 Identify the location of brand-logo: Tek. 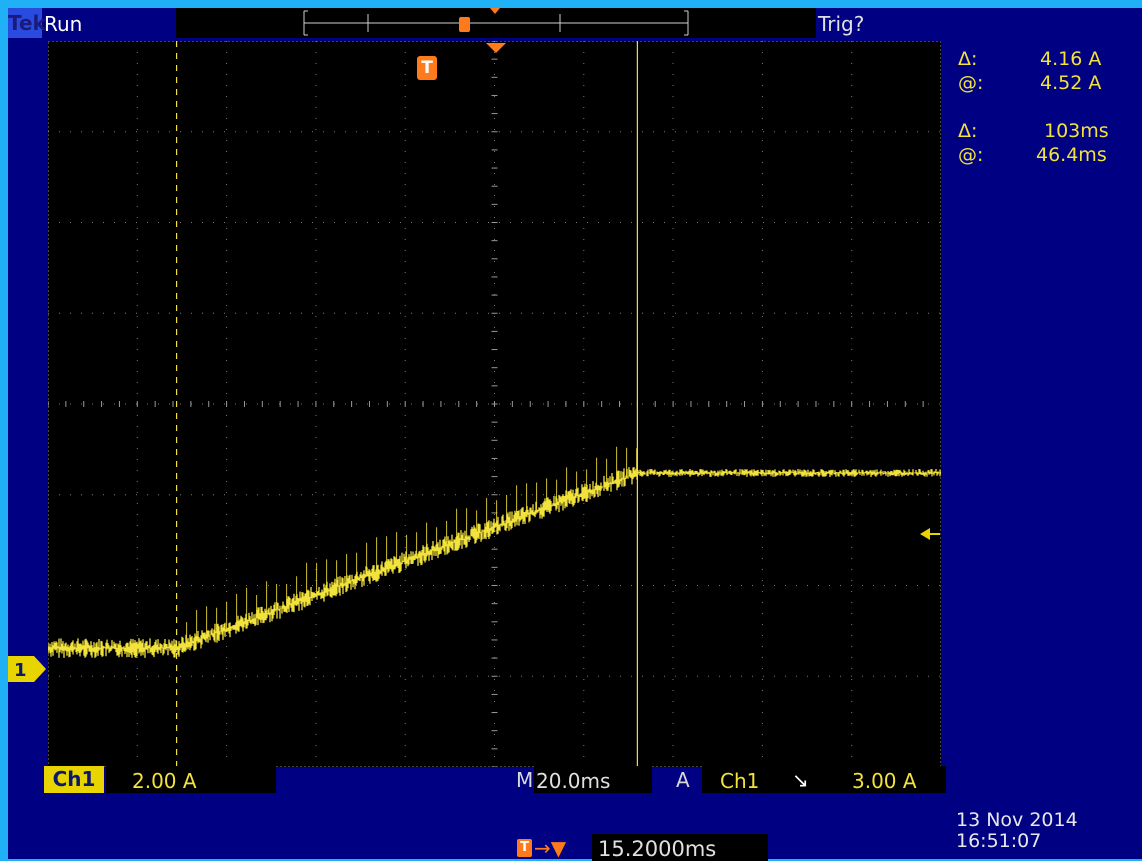
(27, 23).